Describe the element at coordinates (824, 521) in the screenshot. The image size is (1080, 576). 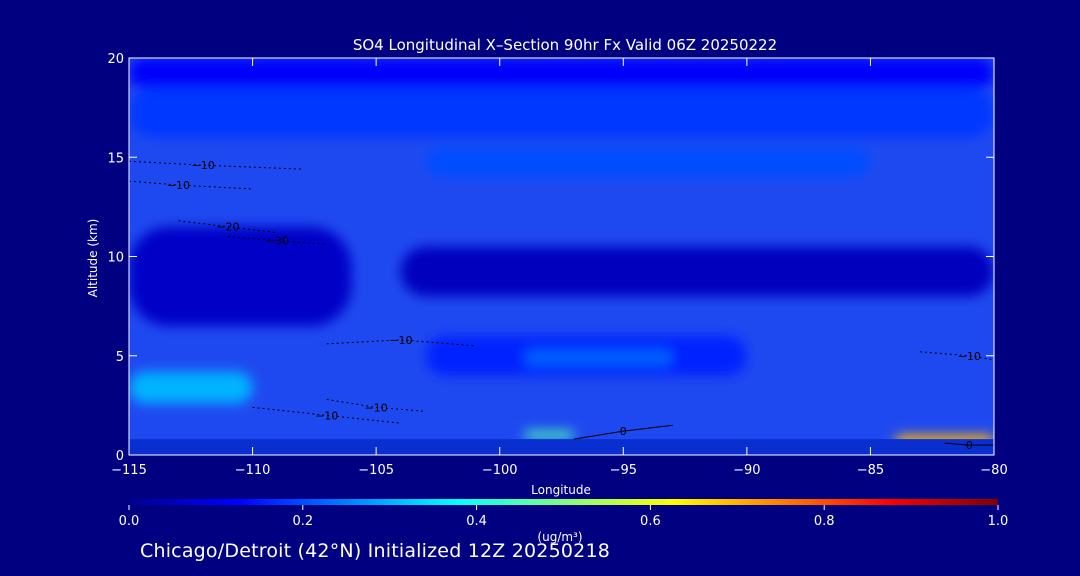
I see `colorbar-tick-label: 0.8` at that location.